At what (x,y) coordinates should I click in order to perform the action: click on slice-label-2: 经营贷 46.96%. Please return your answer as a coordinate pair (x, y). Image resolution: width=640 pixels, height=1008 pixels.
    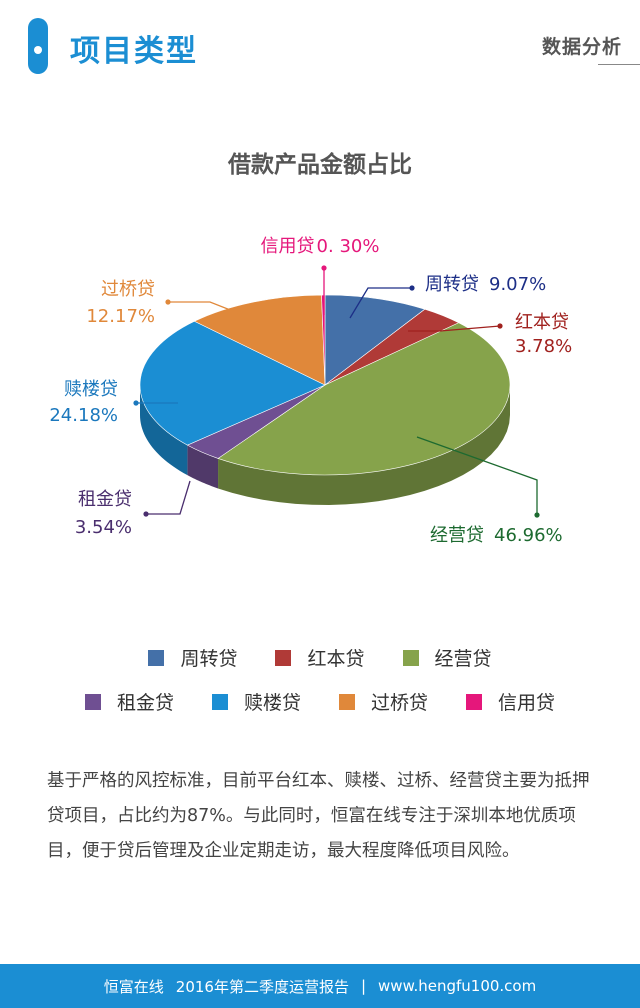
    Looking at the image, I should click on (496, 535).